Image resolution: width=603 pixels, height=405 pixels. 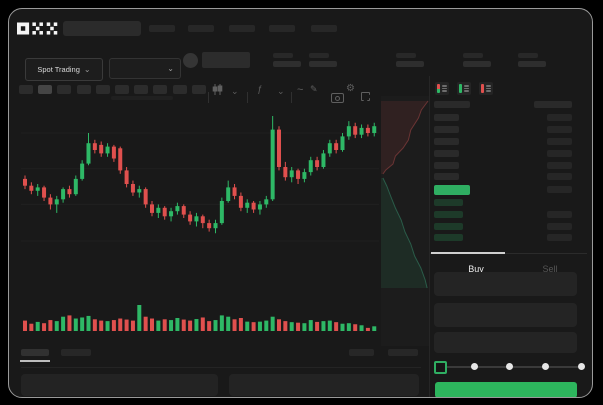 What do you see at coordinates (452, 190) in the screenshot?
I see `last-price-bar` at bounding box center [452, 190].